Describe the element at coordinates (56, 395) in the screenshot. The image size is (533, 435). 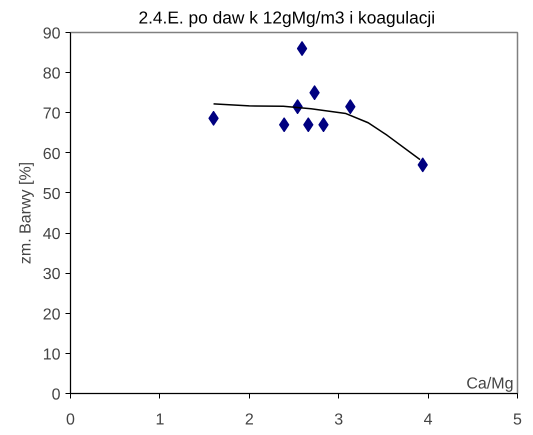
I see `y-tick-label: 0` at that location.